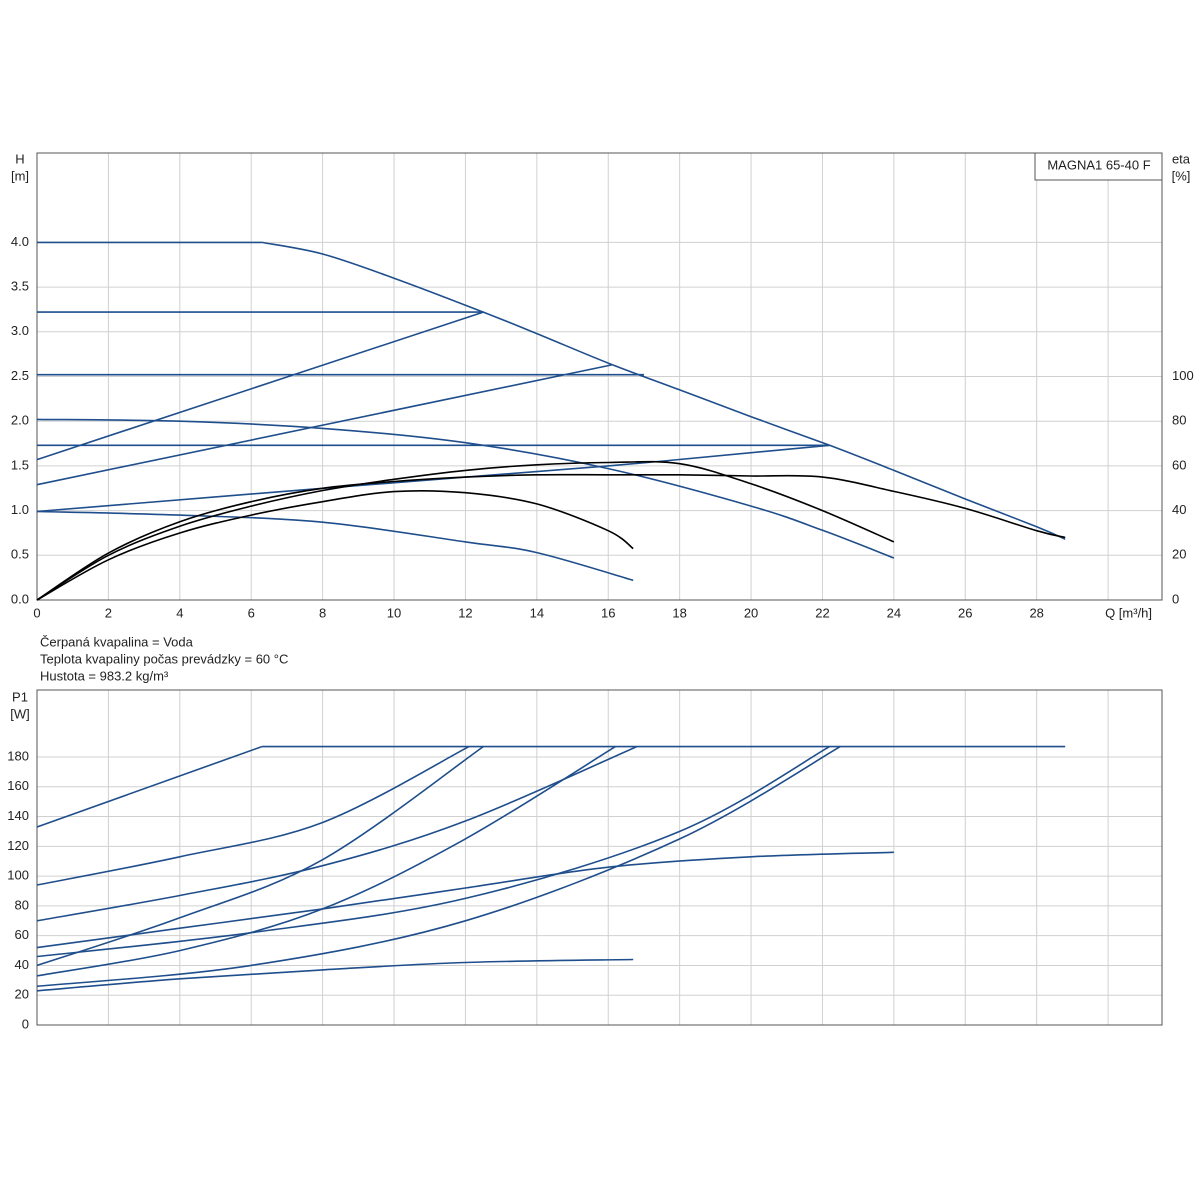 The image size is (1200, 1200). What do you see at coordinates (20, 241) in the screenshot?
I see `y-tick-label: 4.0` at bounding box center [20, 241].